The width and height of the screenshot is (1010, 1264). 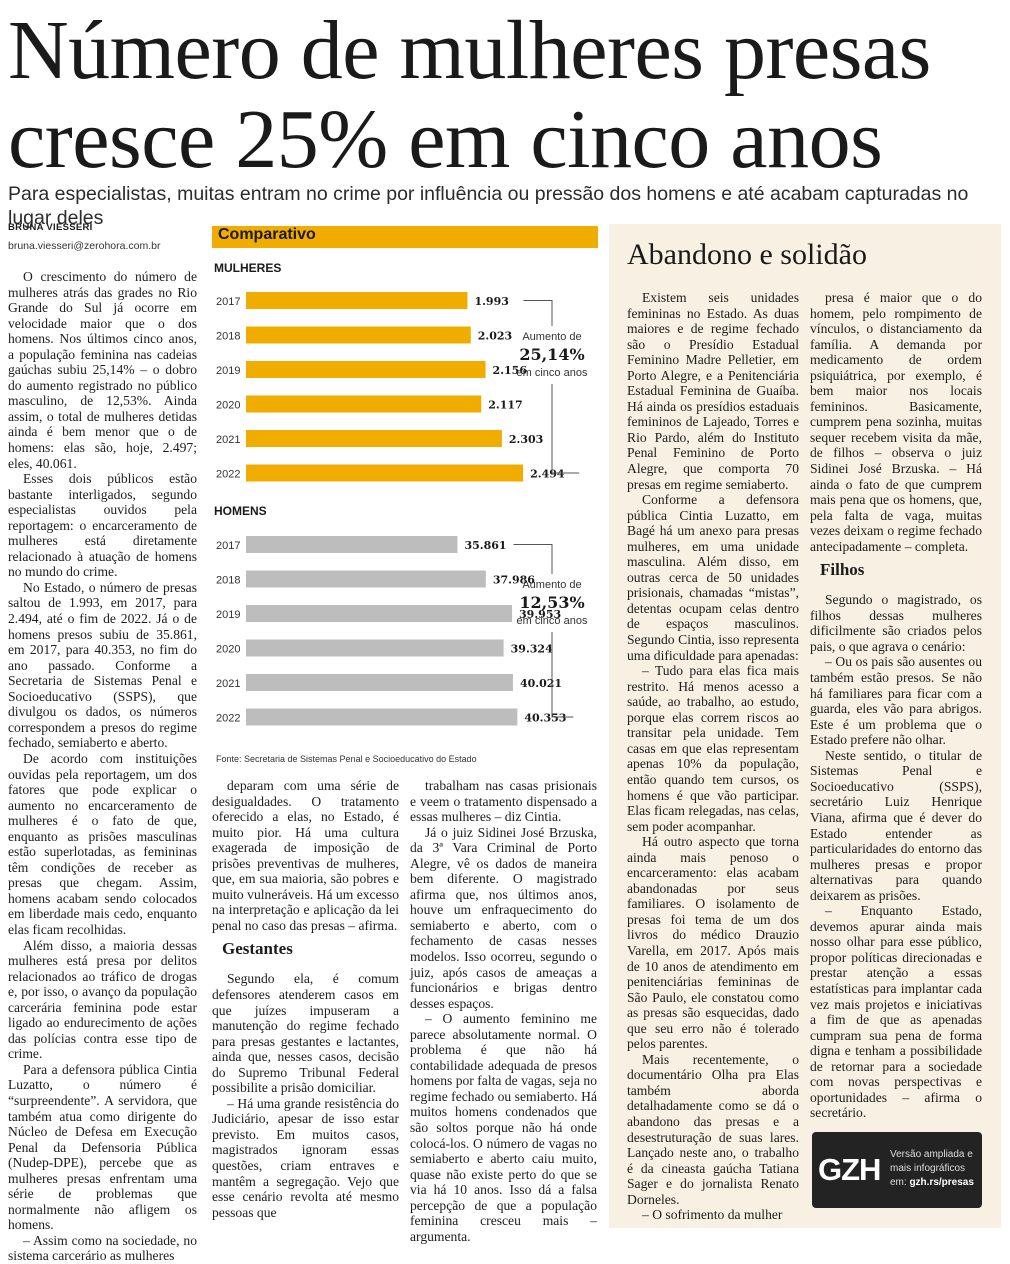 I want to click on bar-value-label: 2.303, so click(x=526, y=439).